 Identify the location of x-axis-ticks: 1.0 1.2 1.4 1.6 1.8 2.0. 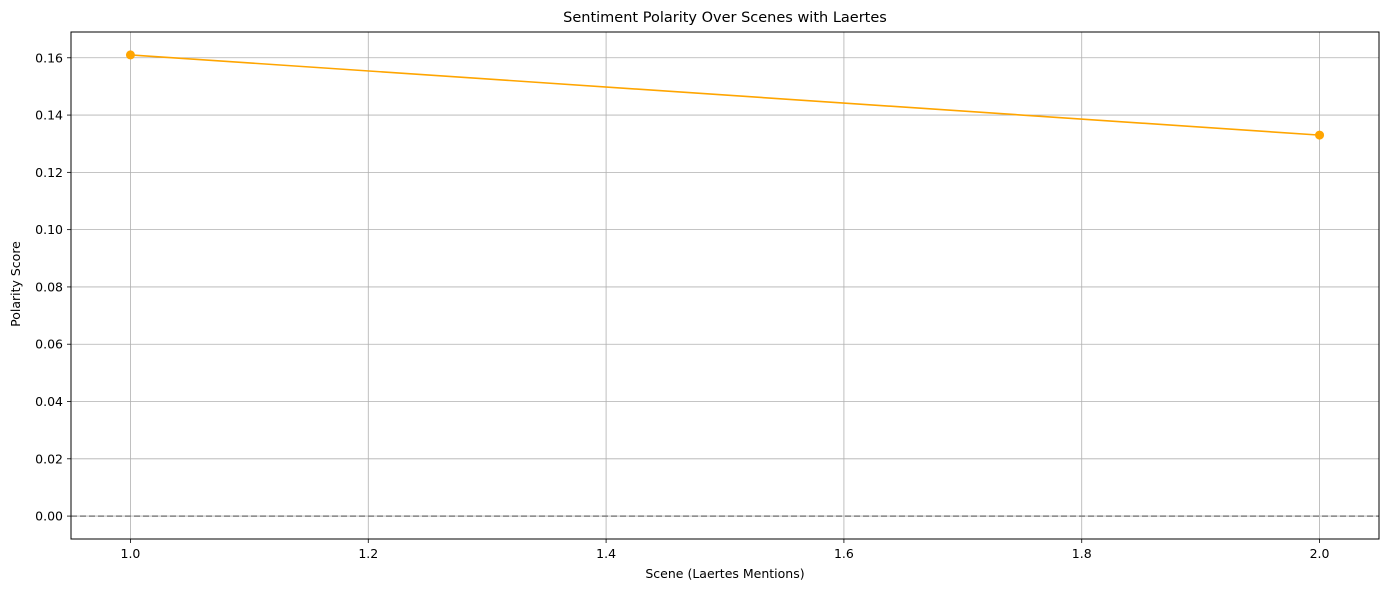
(725, 550).